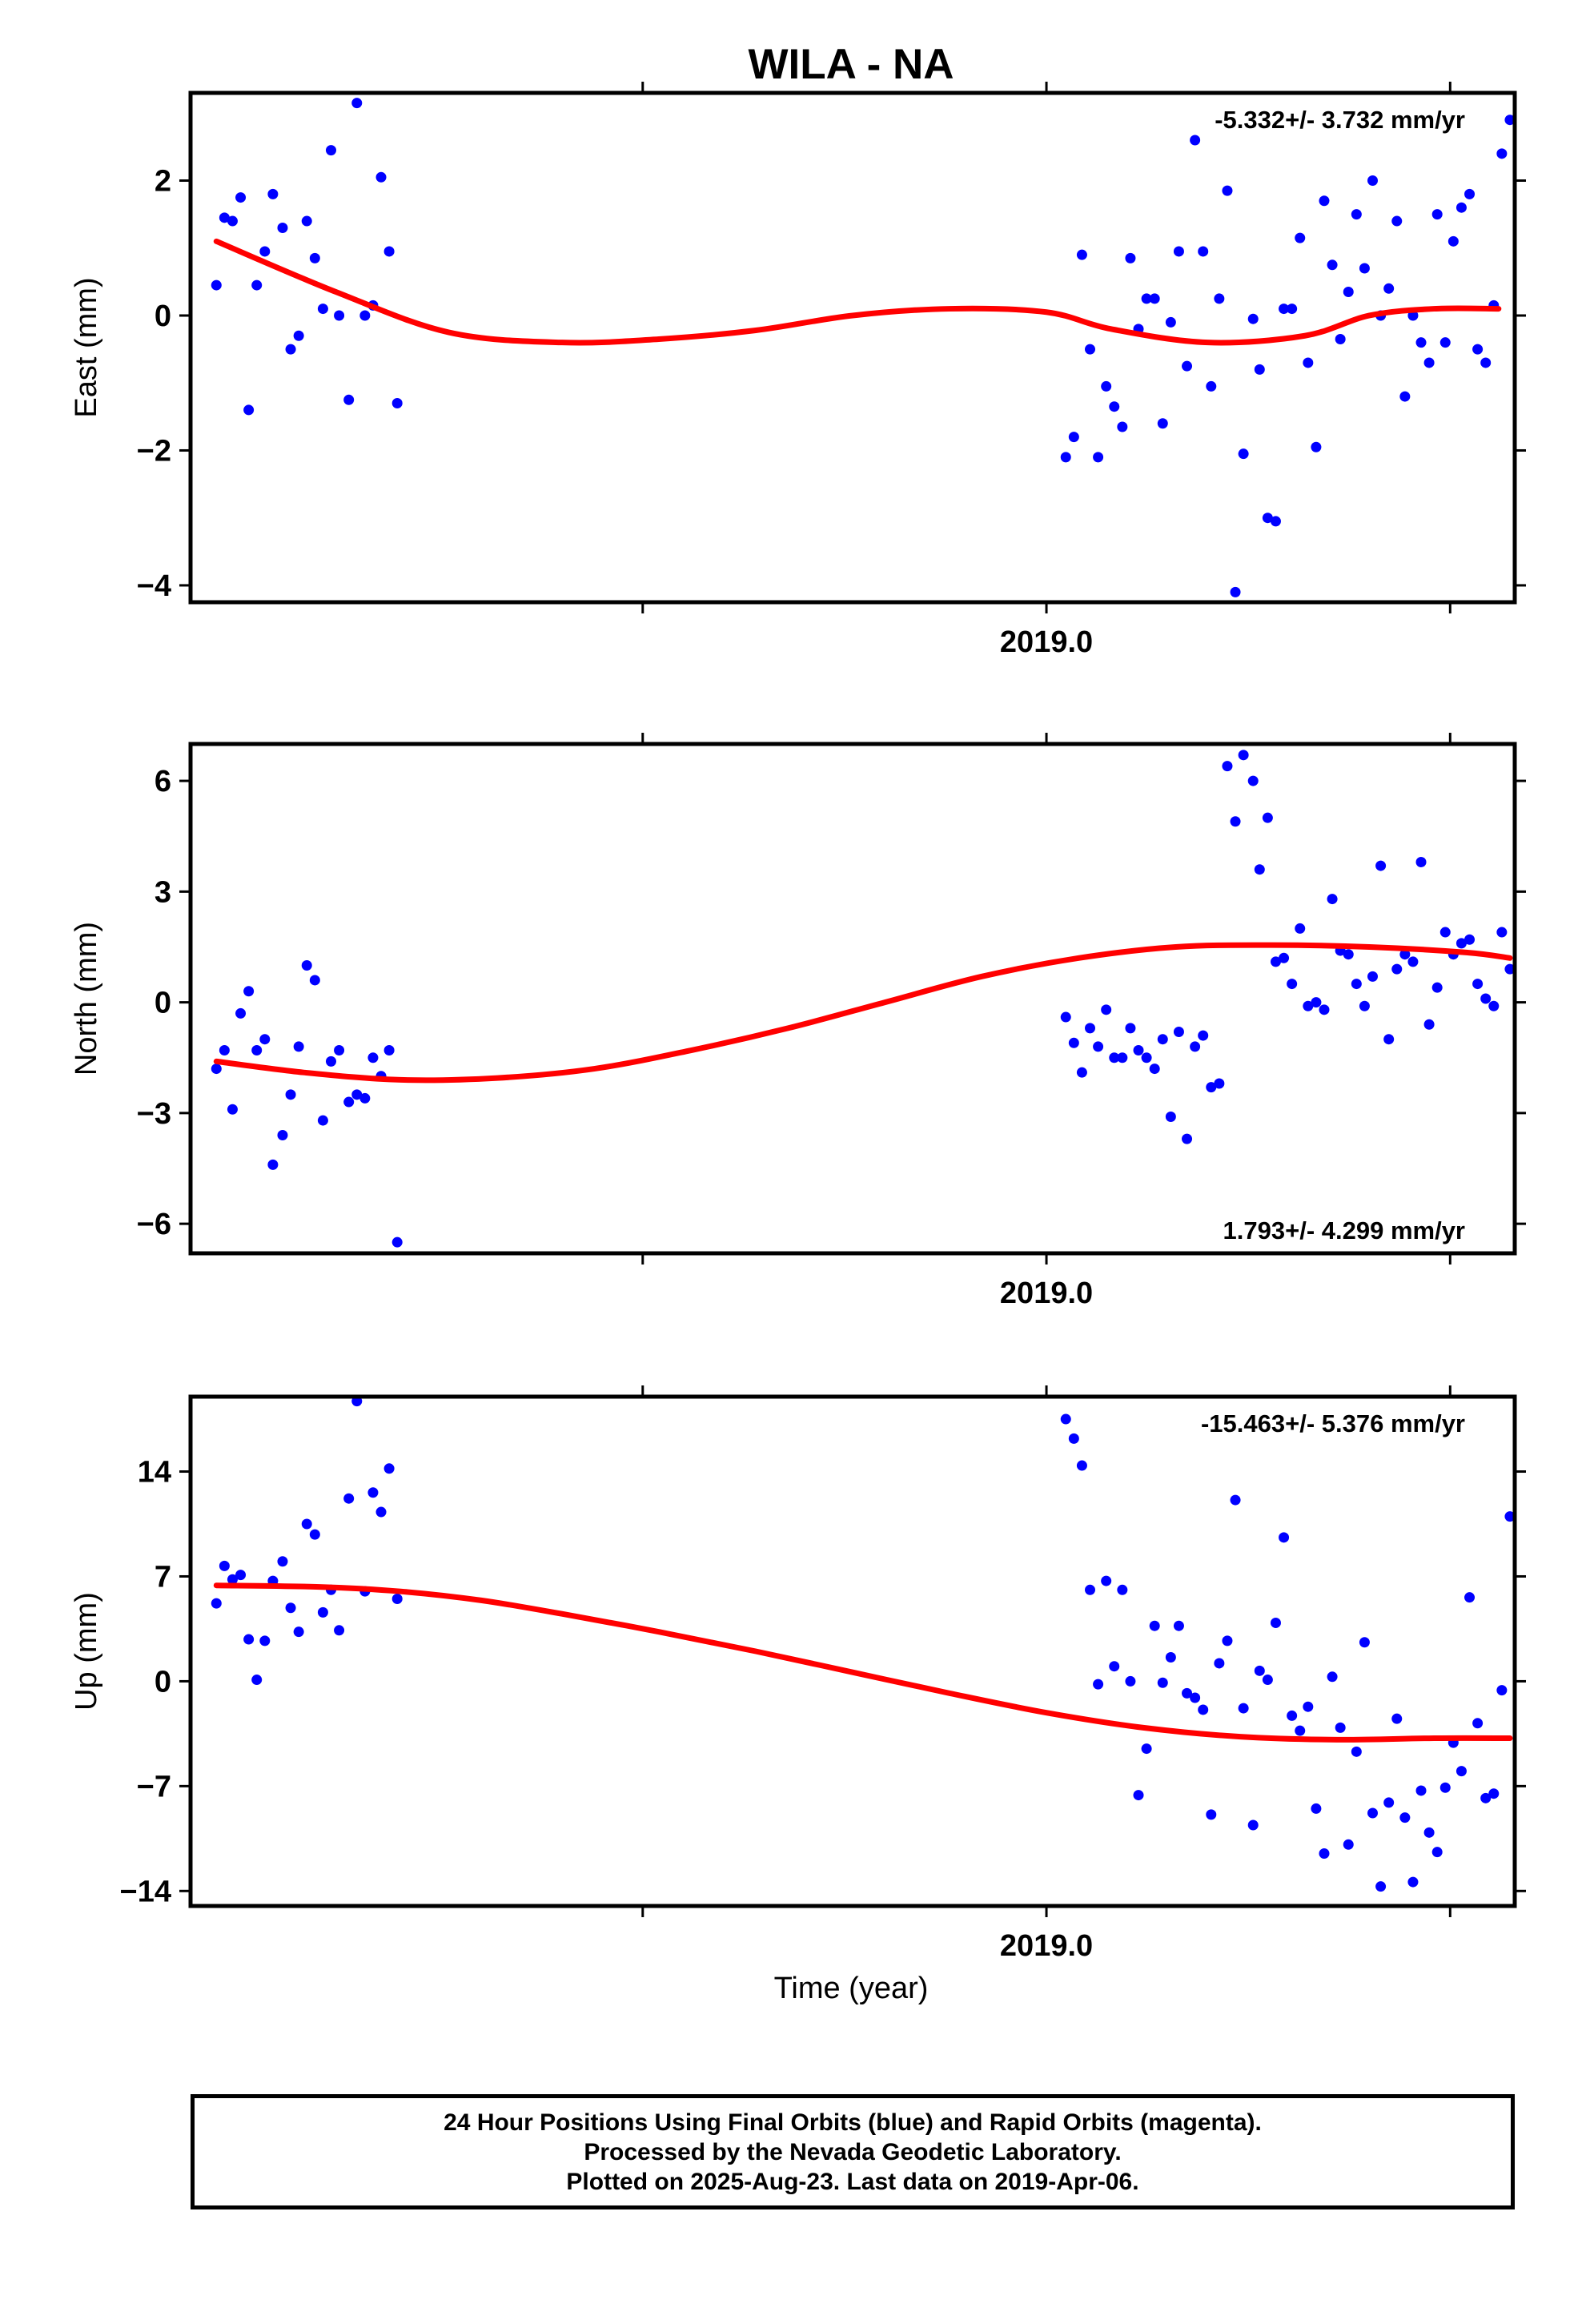 The height and width of the screenshot is (2324, 1582). What do you see at coordinates (154, 586) in the screenshot?
I see `y-tick-label: −4` at bounding box center [154, 586].